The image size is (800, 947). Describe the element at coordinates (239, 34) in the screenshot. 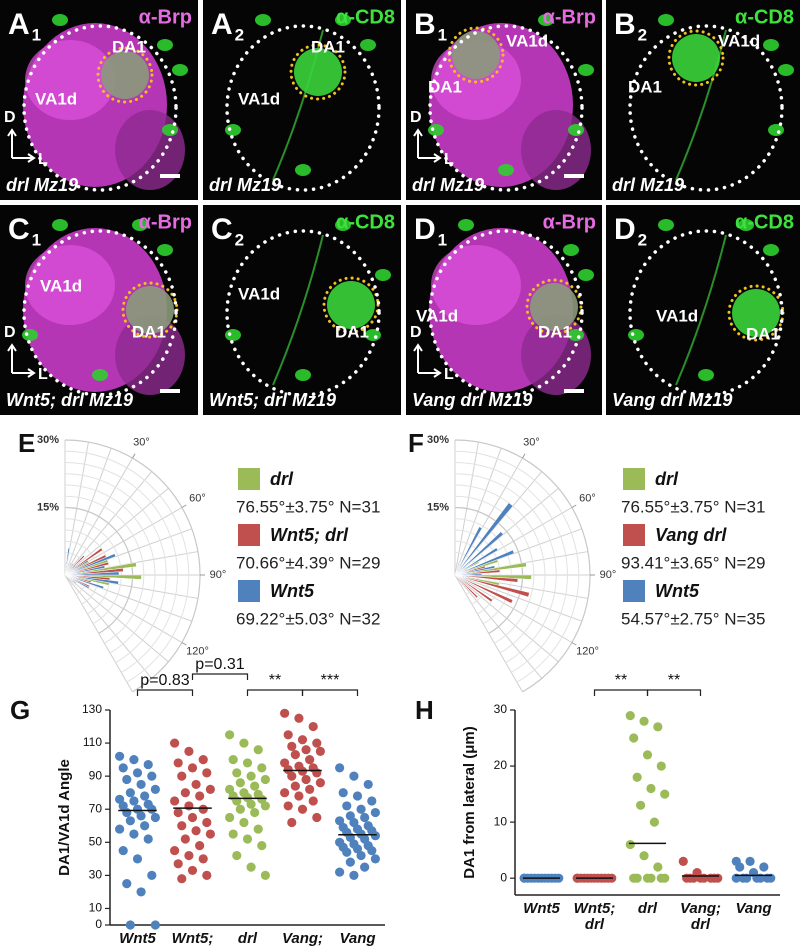

I see `panel-subscript: 2` at that location.